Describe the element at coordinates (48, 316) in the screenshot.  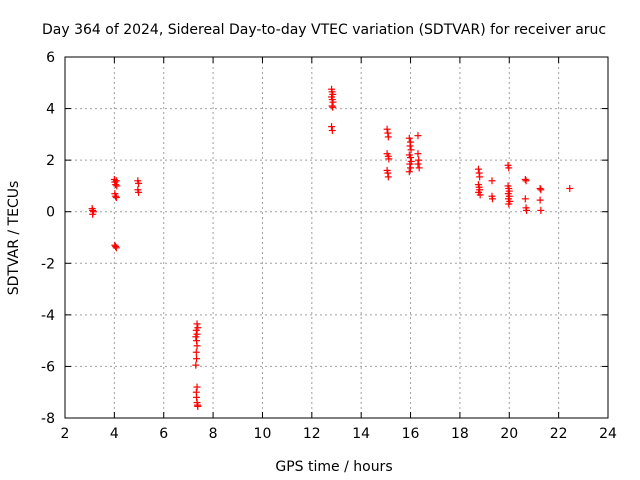
I see `y-tick-label: -4` at that location.